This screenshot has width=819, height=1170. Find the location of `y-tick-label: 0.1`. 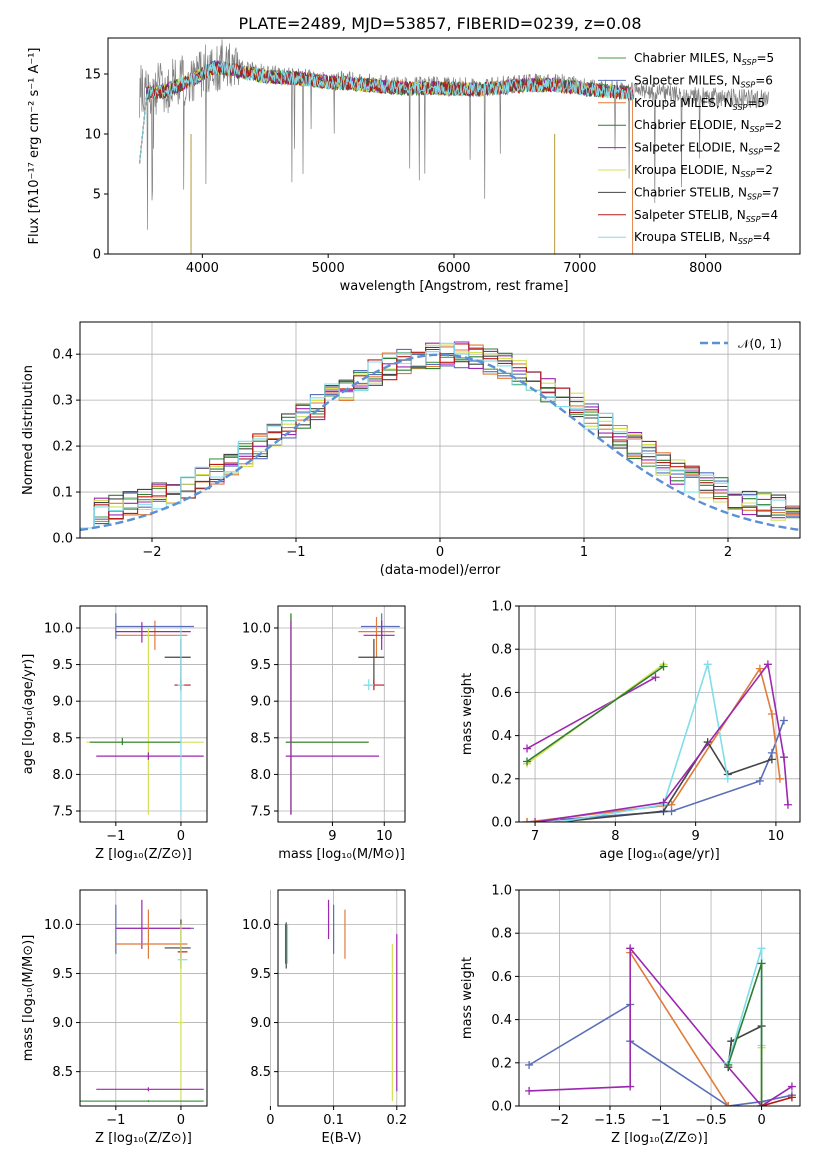

y-tick-label: 0.1 is located at coordinates (62, 493).